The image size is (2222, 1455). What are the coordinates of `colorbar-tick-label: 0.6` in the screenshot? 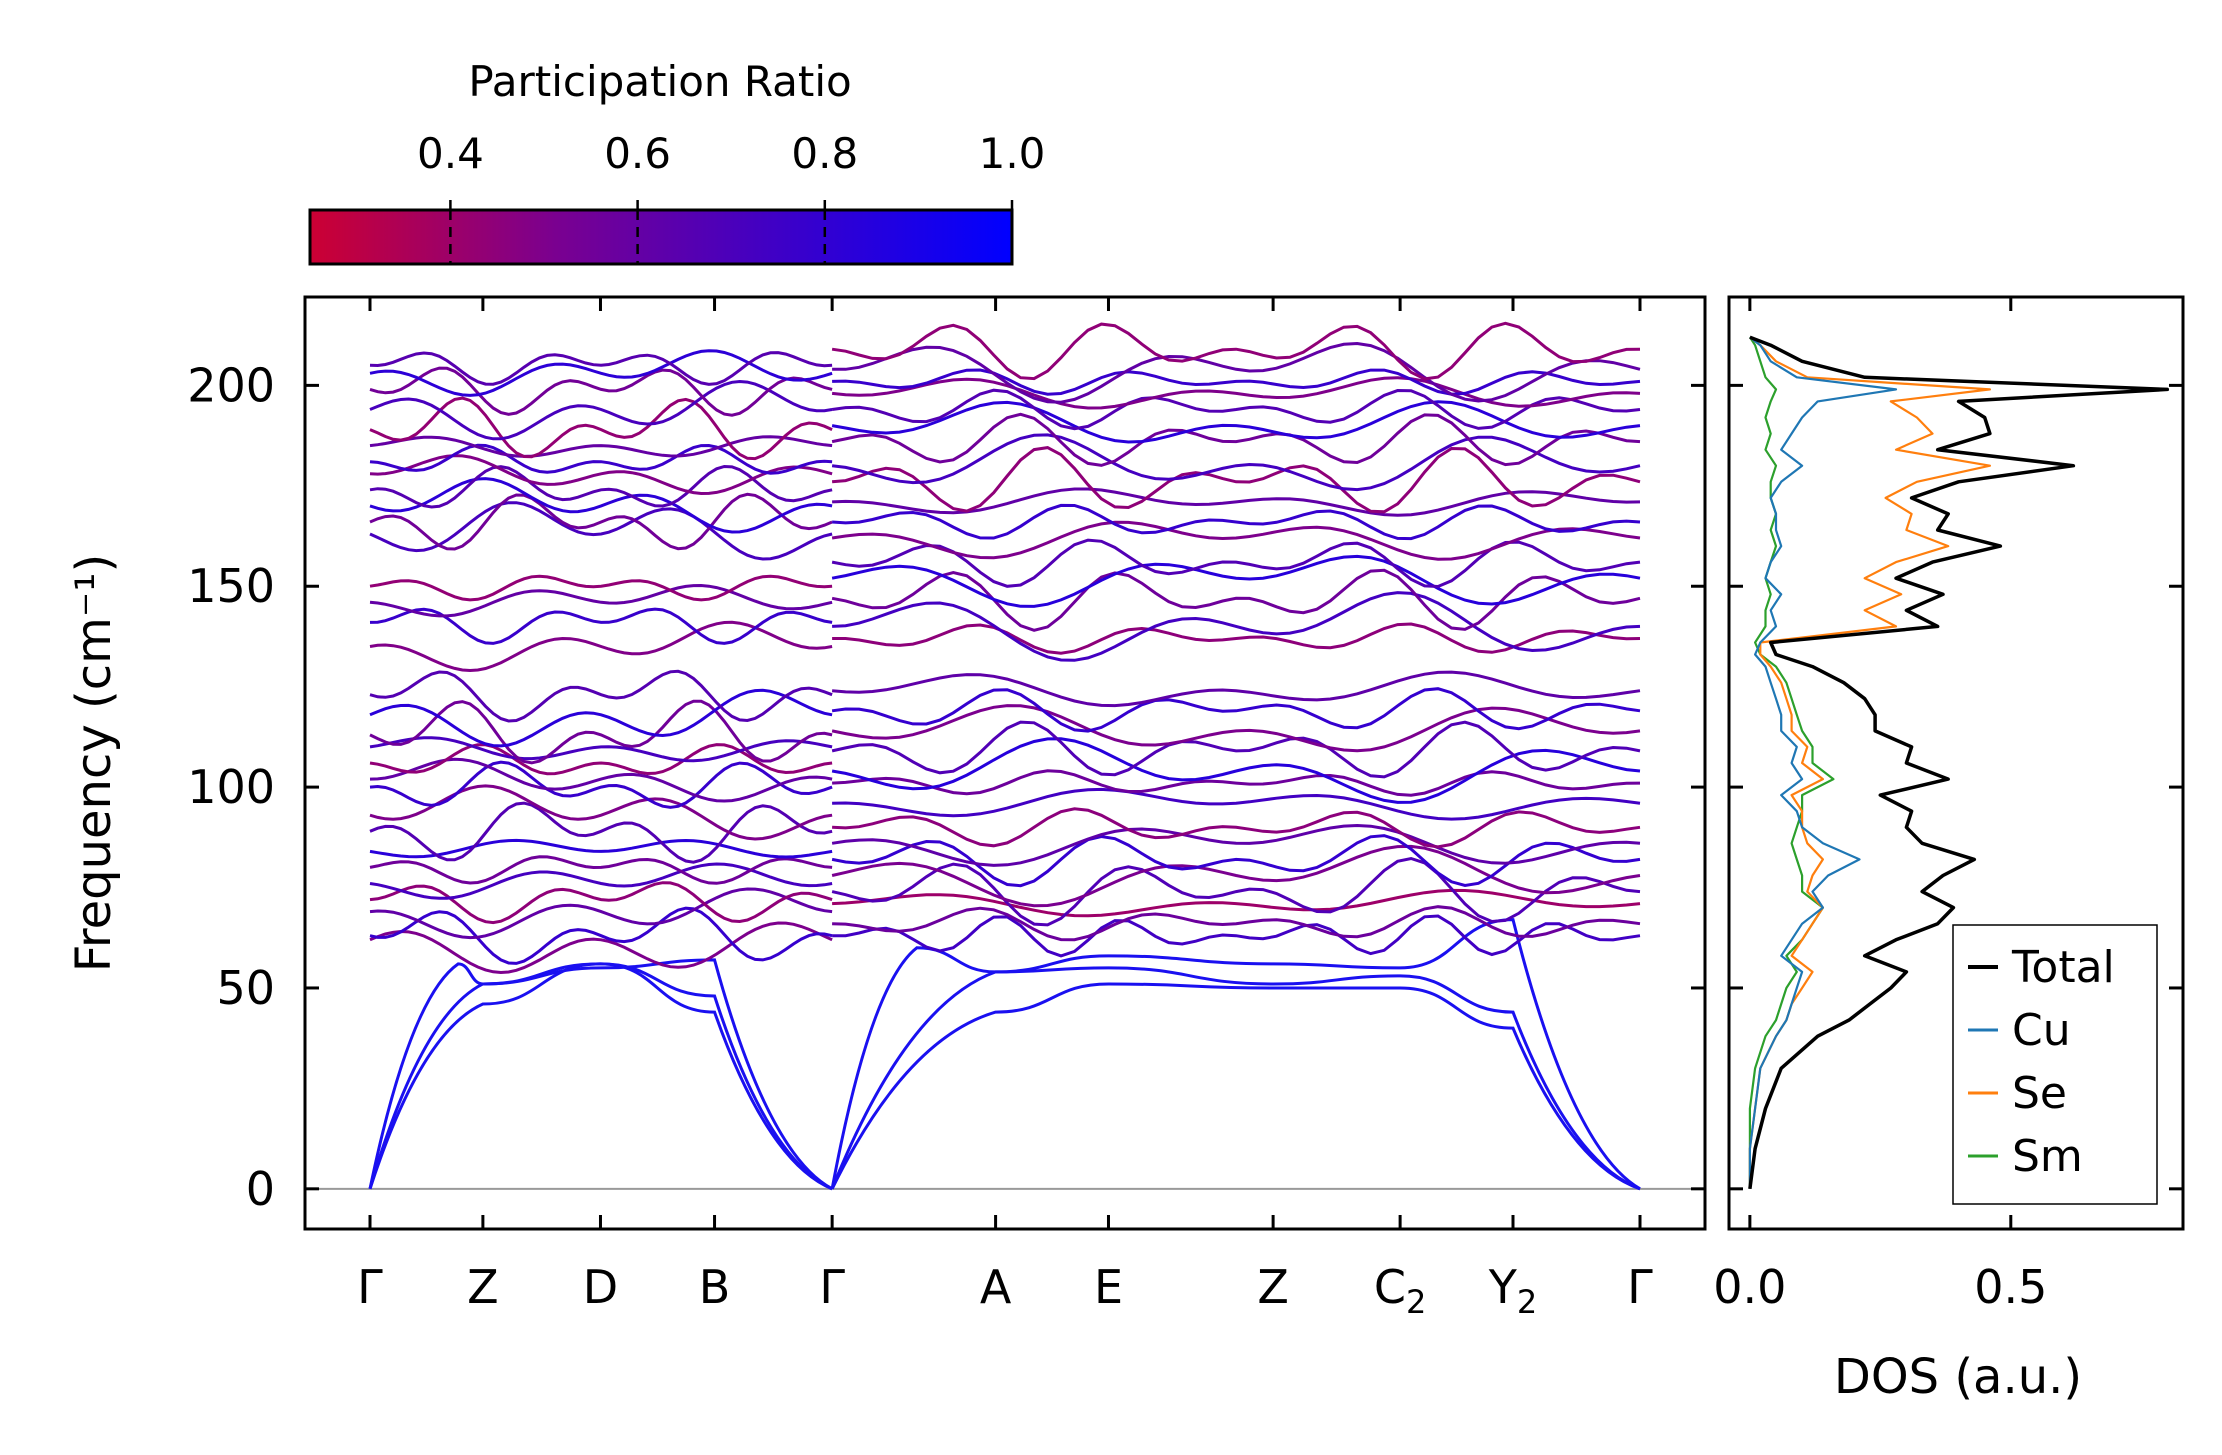 It's located at (637, 153).